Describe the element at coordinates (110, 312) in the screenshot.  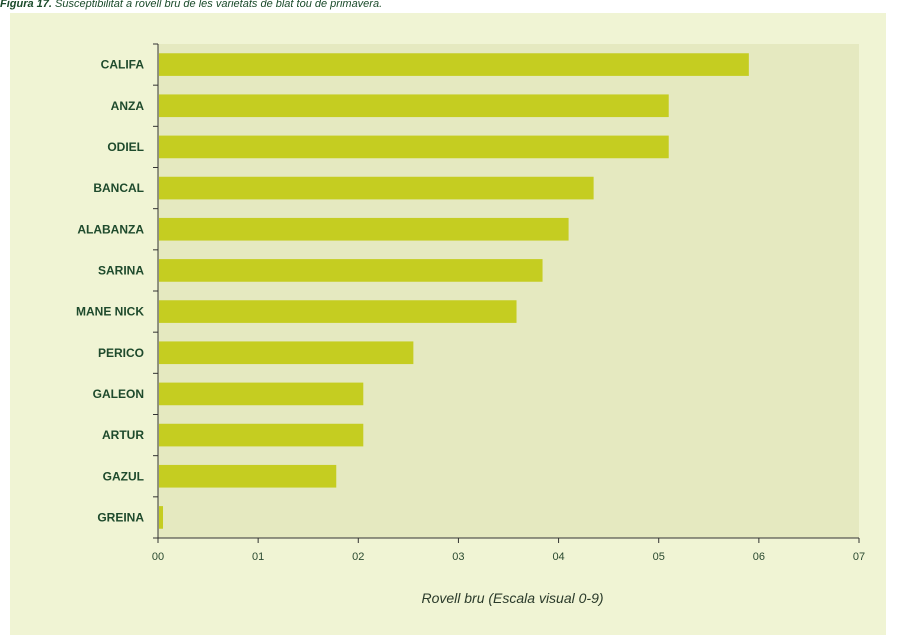
I see `category-label: MANE NICK` at that location.